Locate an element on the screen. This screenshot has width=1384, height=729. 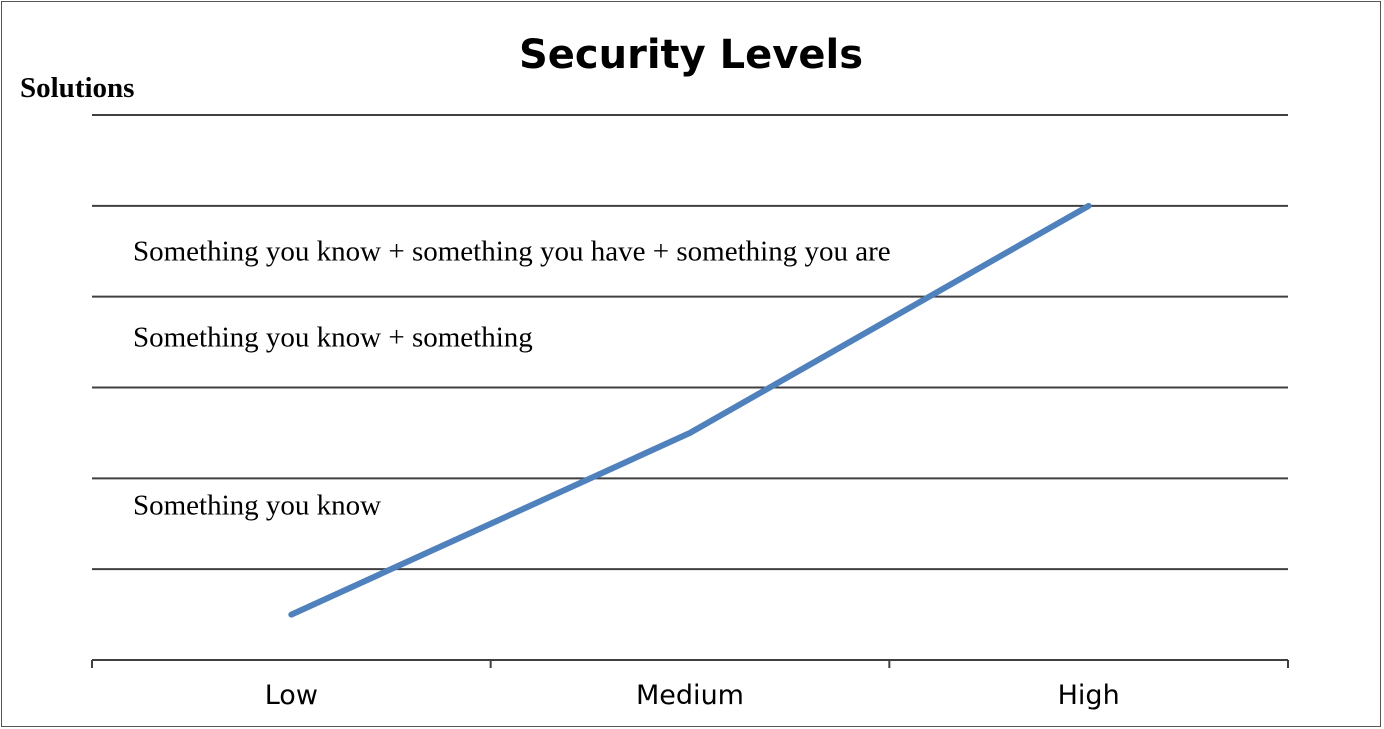
y-axis-label: Solutions is located at coordinates (77, 88).